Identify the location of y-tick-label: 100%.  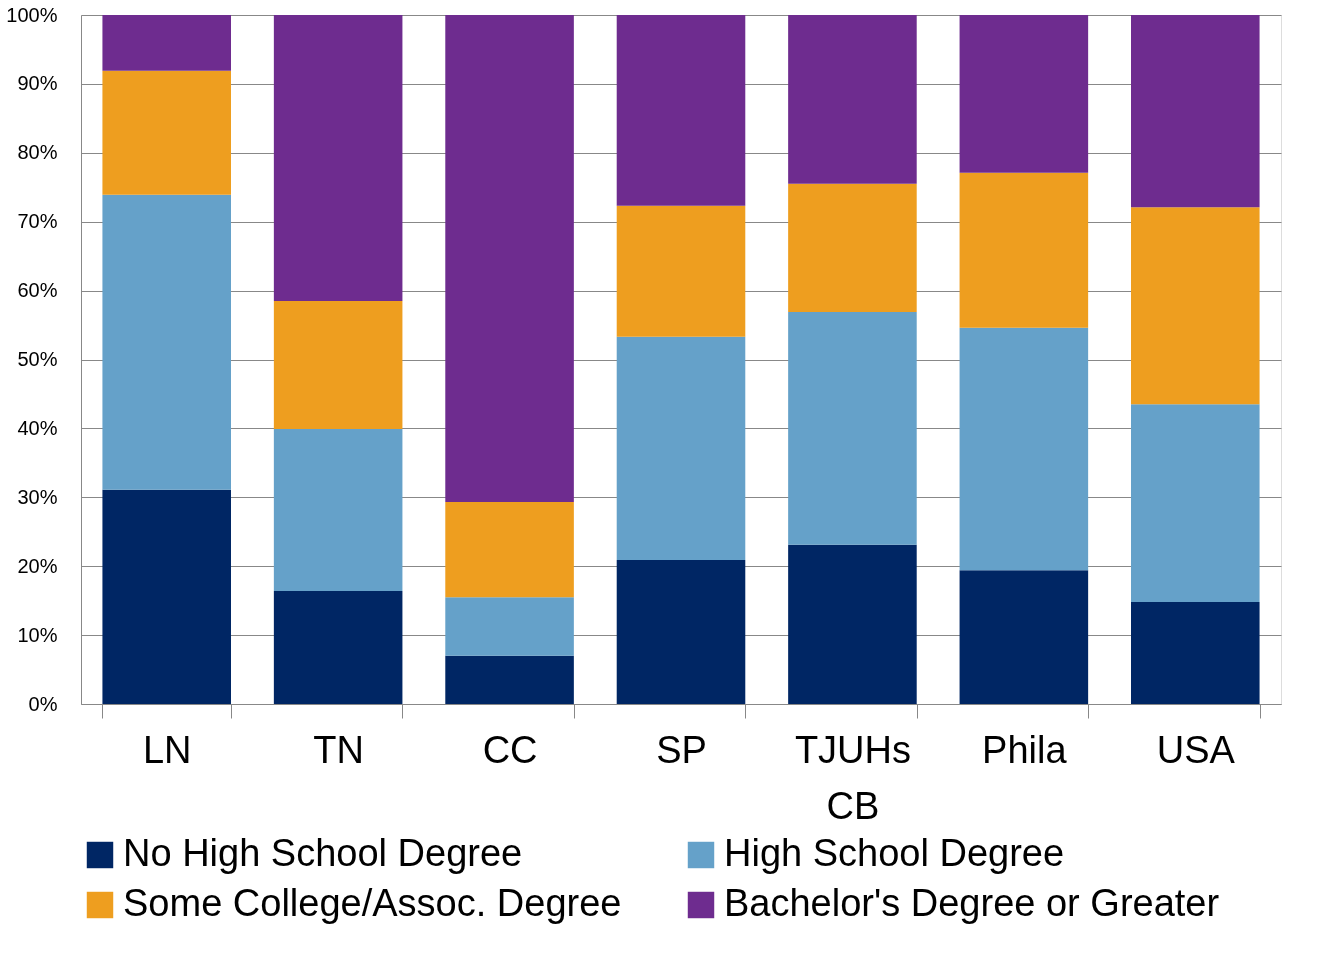
(32, 14).